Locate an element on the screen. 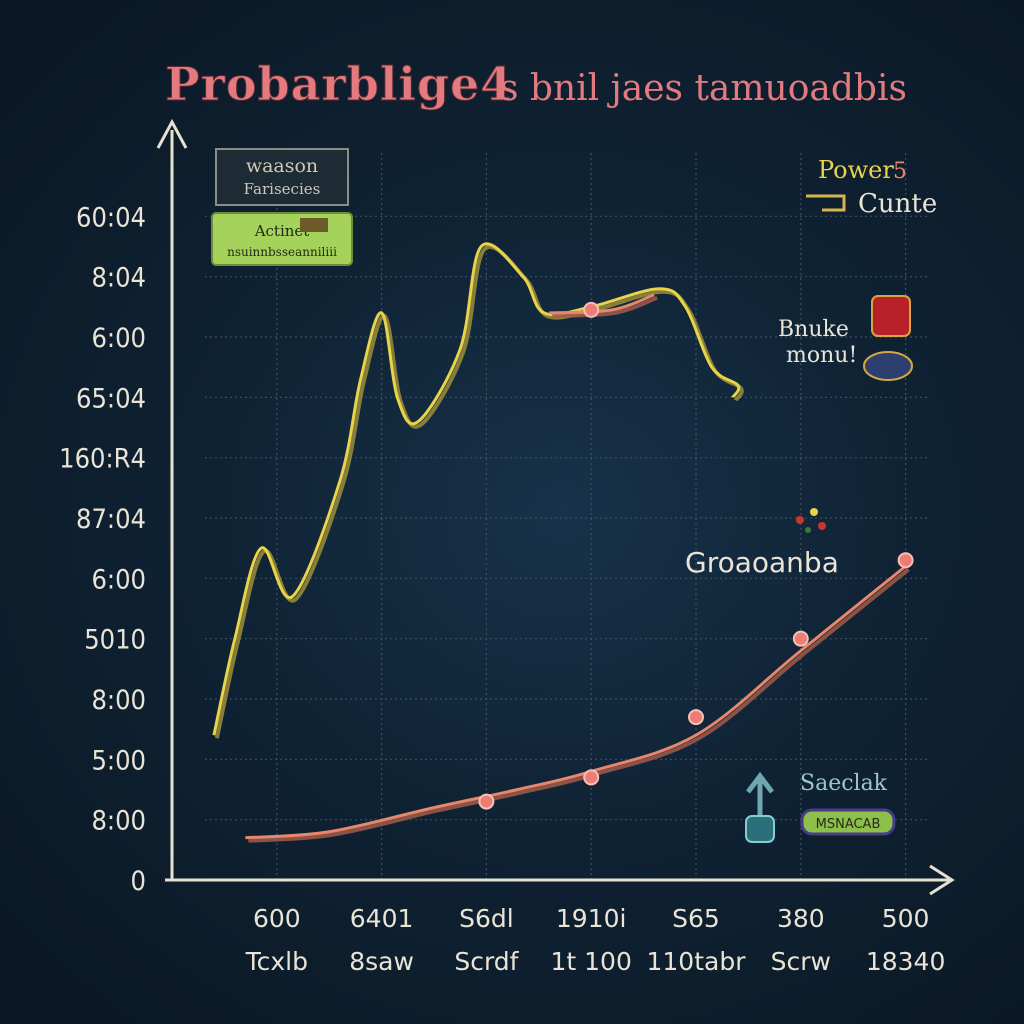  x-tick-label: S6dl is located at coordinates (486, 918).